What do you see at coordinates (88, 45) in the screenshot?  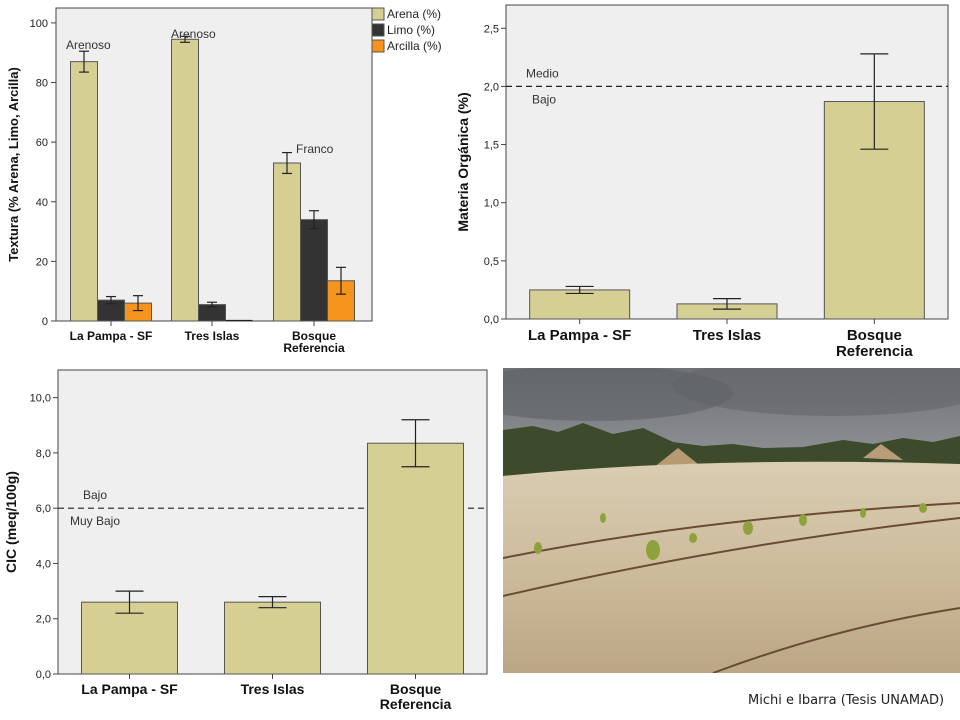 I see `texture-annotation-0: Arenoso` at bounding box center [88, 45].